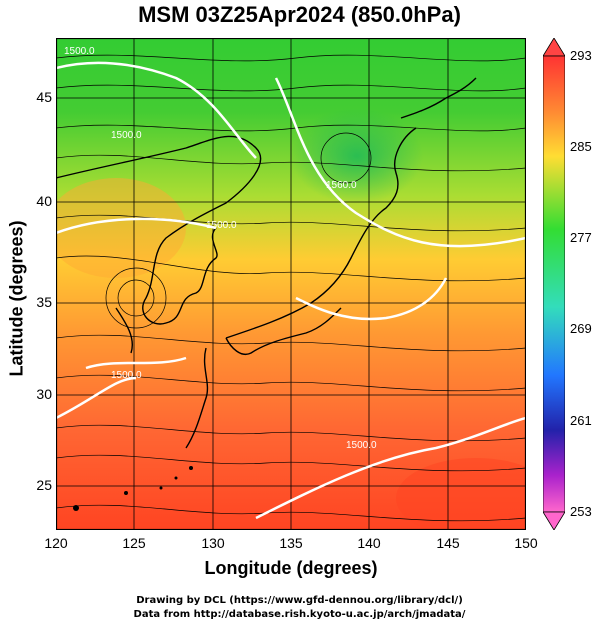 The height and width of the screenshot is (625, 599). I want to click on x-tick-label: 150, so click(526, 543).